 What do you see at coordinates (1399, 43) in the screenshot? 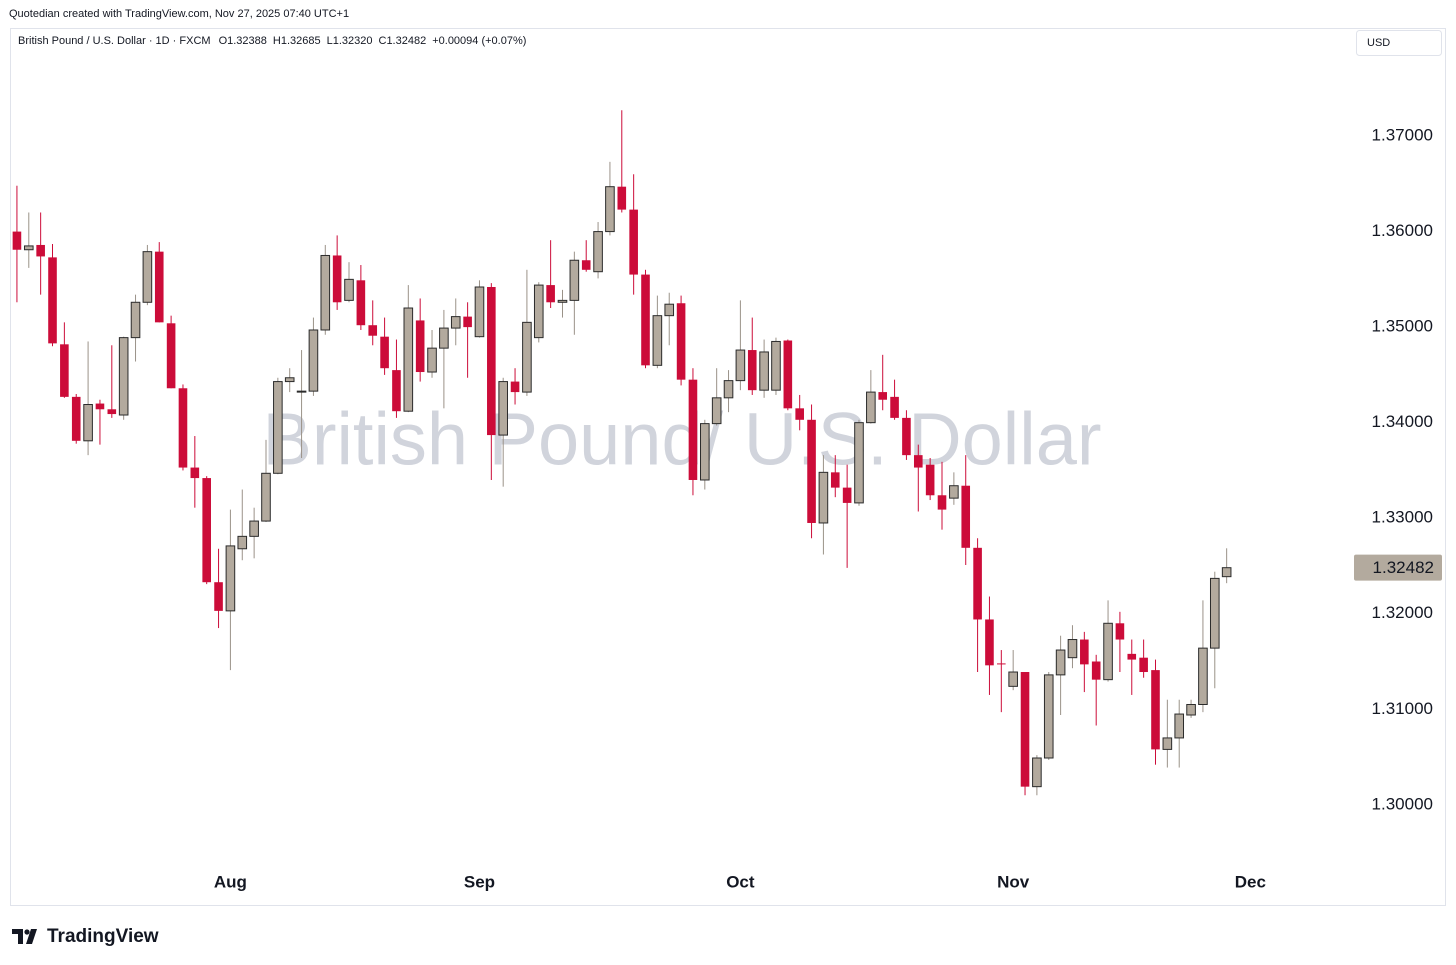
I see `currency-button` at bounding box center [1399, 43].